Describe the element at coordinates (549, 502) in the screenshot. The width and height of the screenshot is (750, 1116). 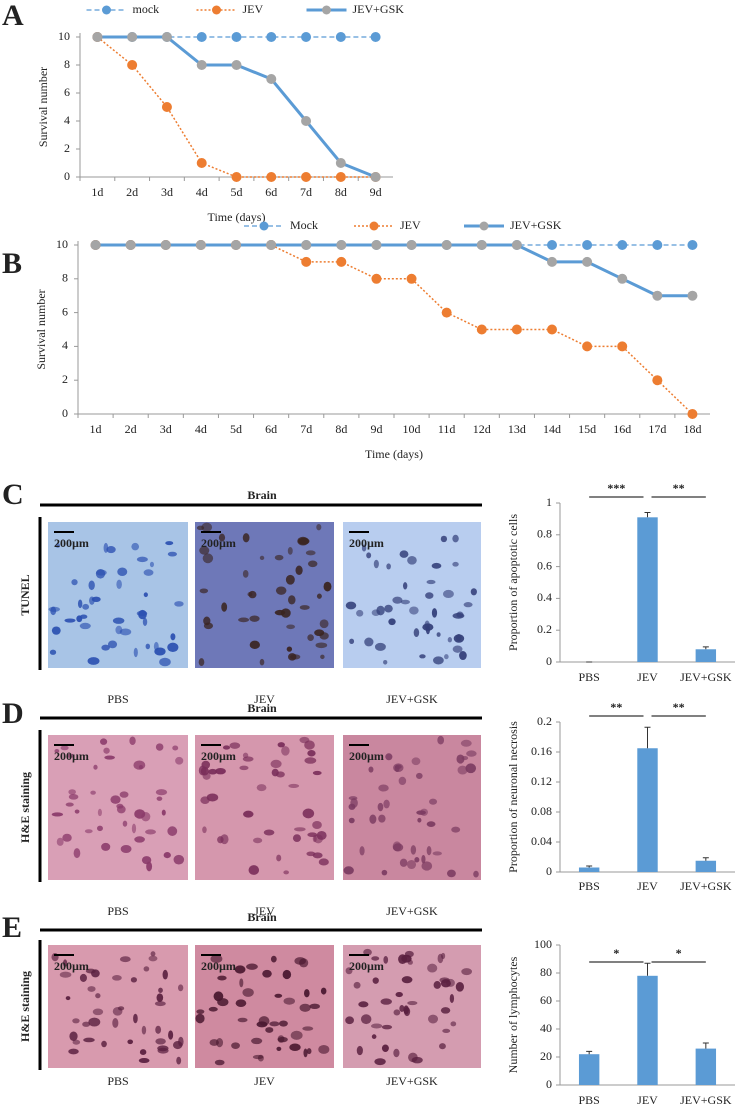
I see `y-tick-label: 1` at that location.